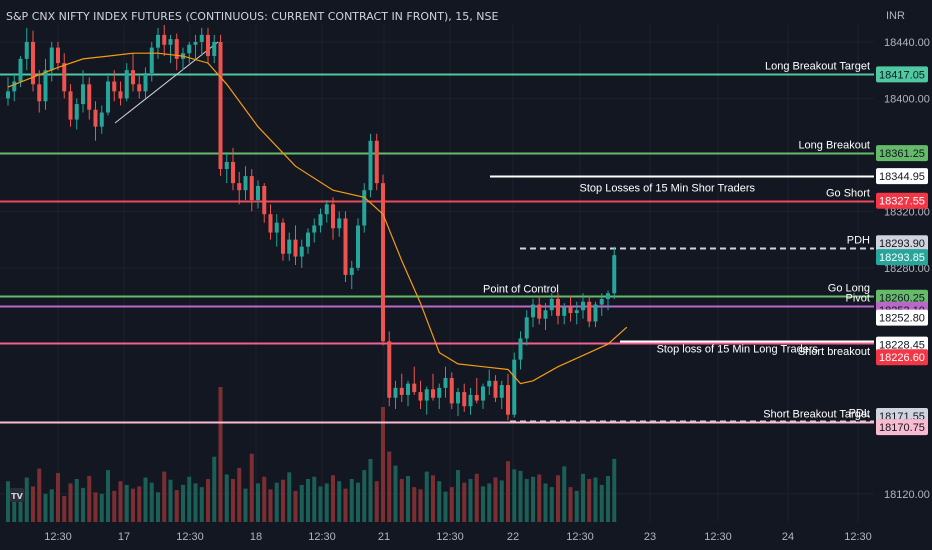  Describe the element at coordinates (903, 275) in the screenshot. I see `price-axis` at that location.